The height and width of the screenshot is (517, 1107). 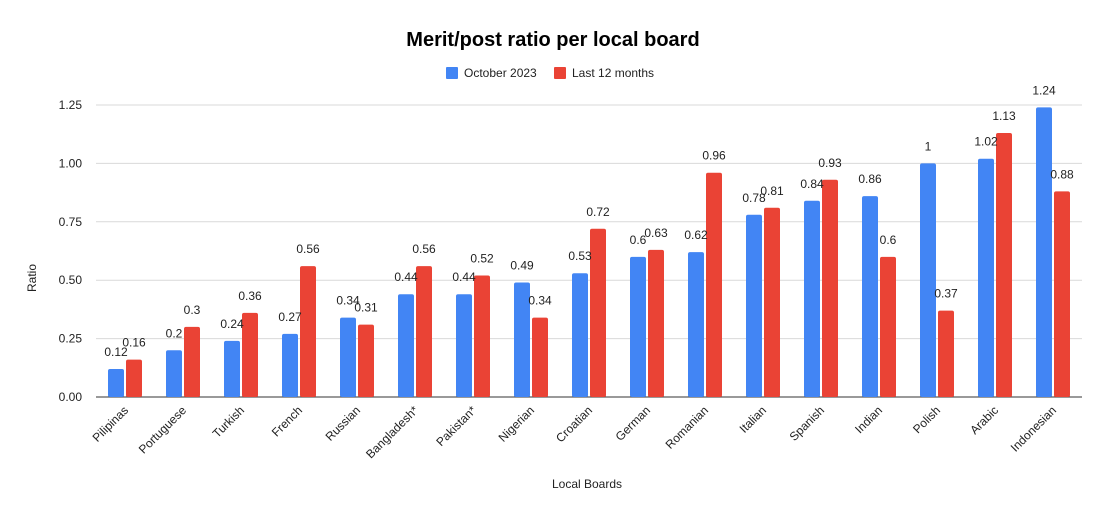 What do you see at coordinates (71, 280) in the screenshot?
I see `y-tick-label: 0.50` at bounding box center [71, 280].